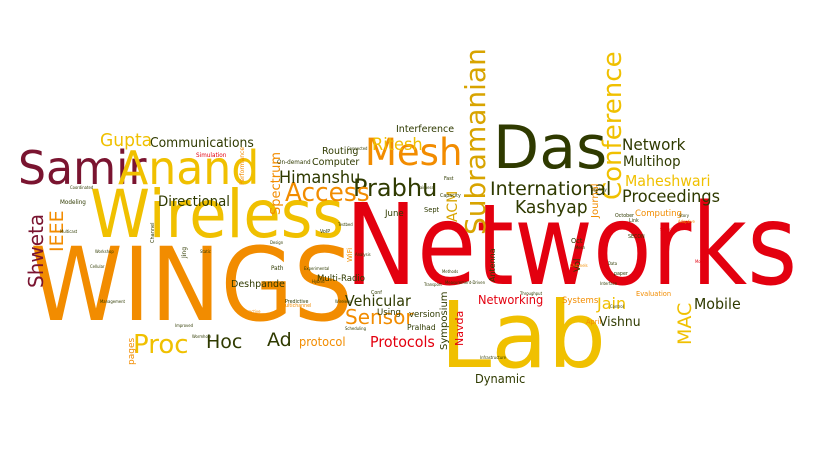 The image size is (830, 459). Describe the element at coordinates (433, 284) in the screenshot. I see `word-transport: Transport` at that location.